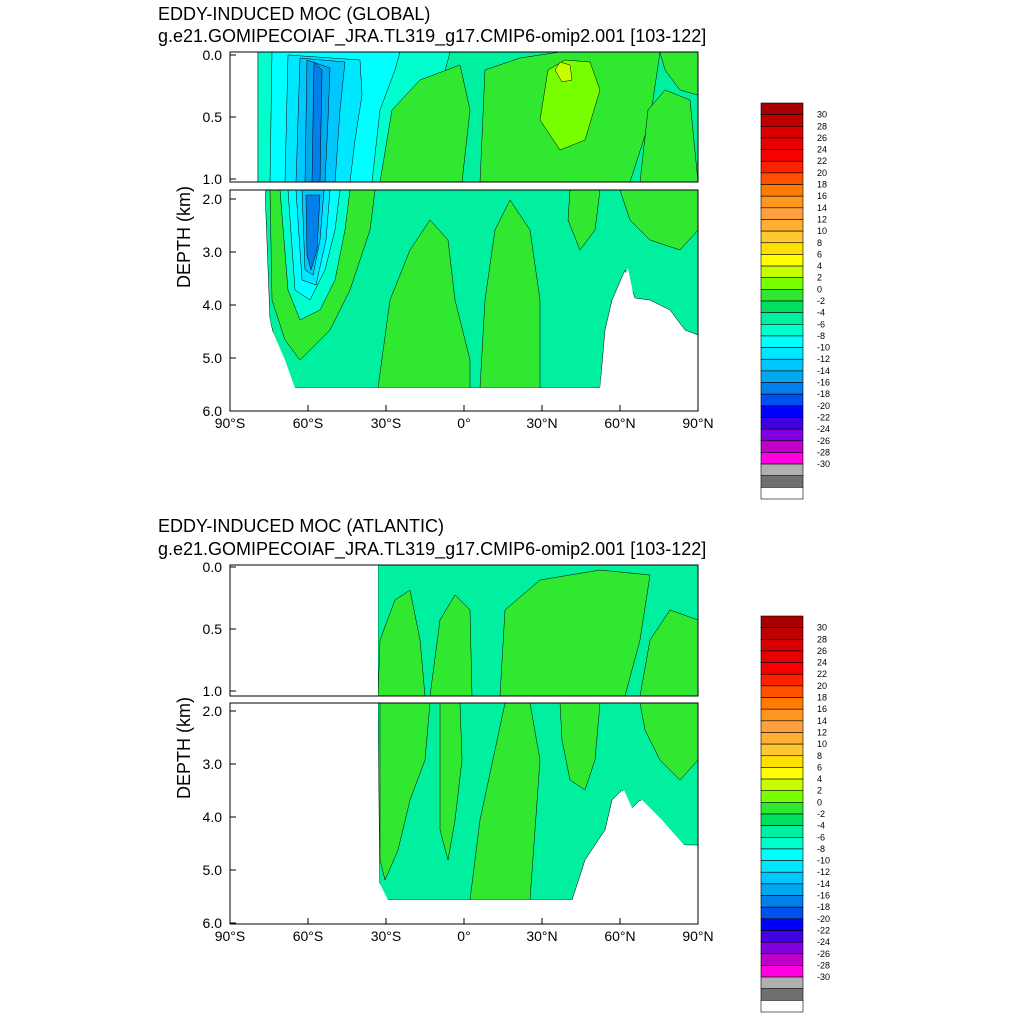 The height and width of the screenshot is (1024, 1024). I want to click on colorbar-label: 18, so click(822, 698).